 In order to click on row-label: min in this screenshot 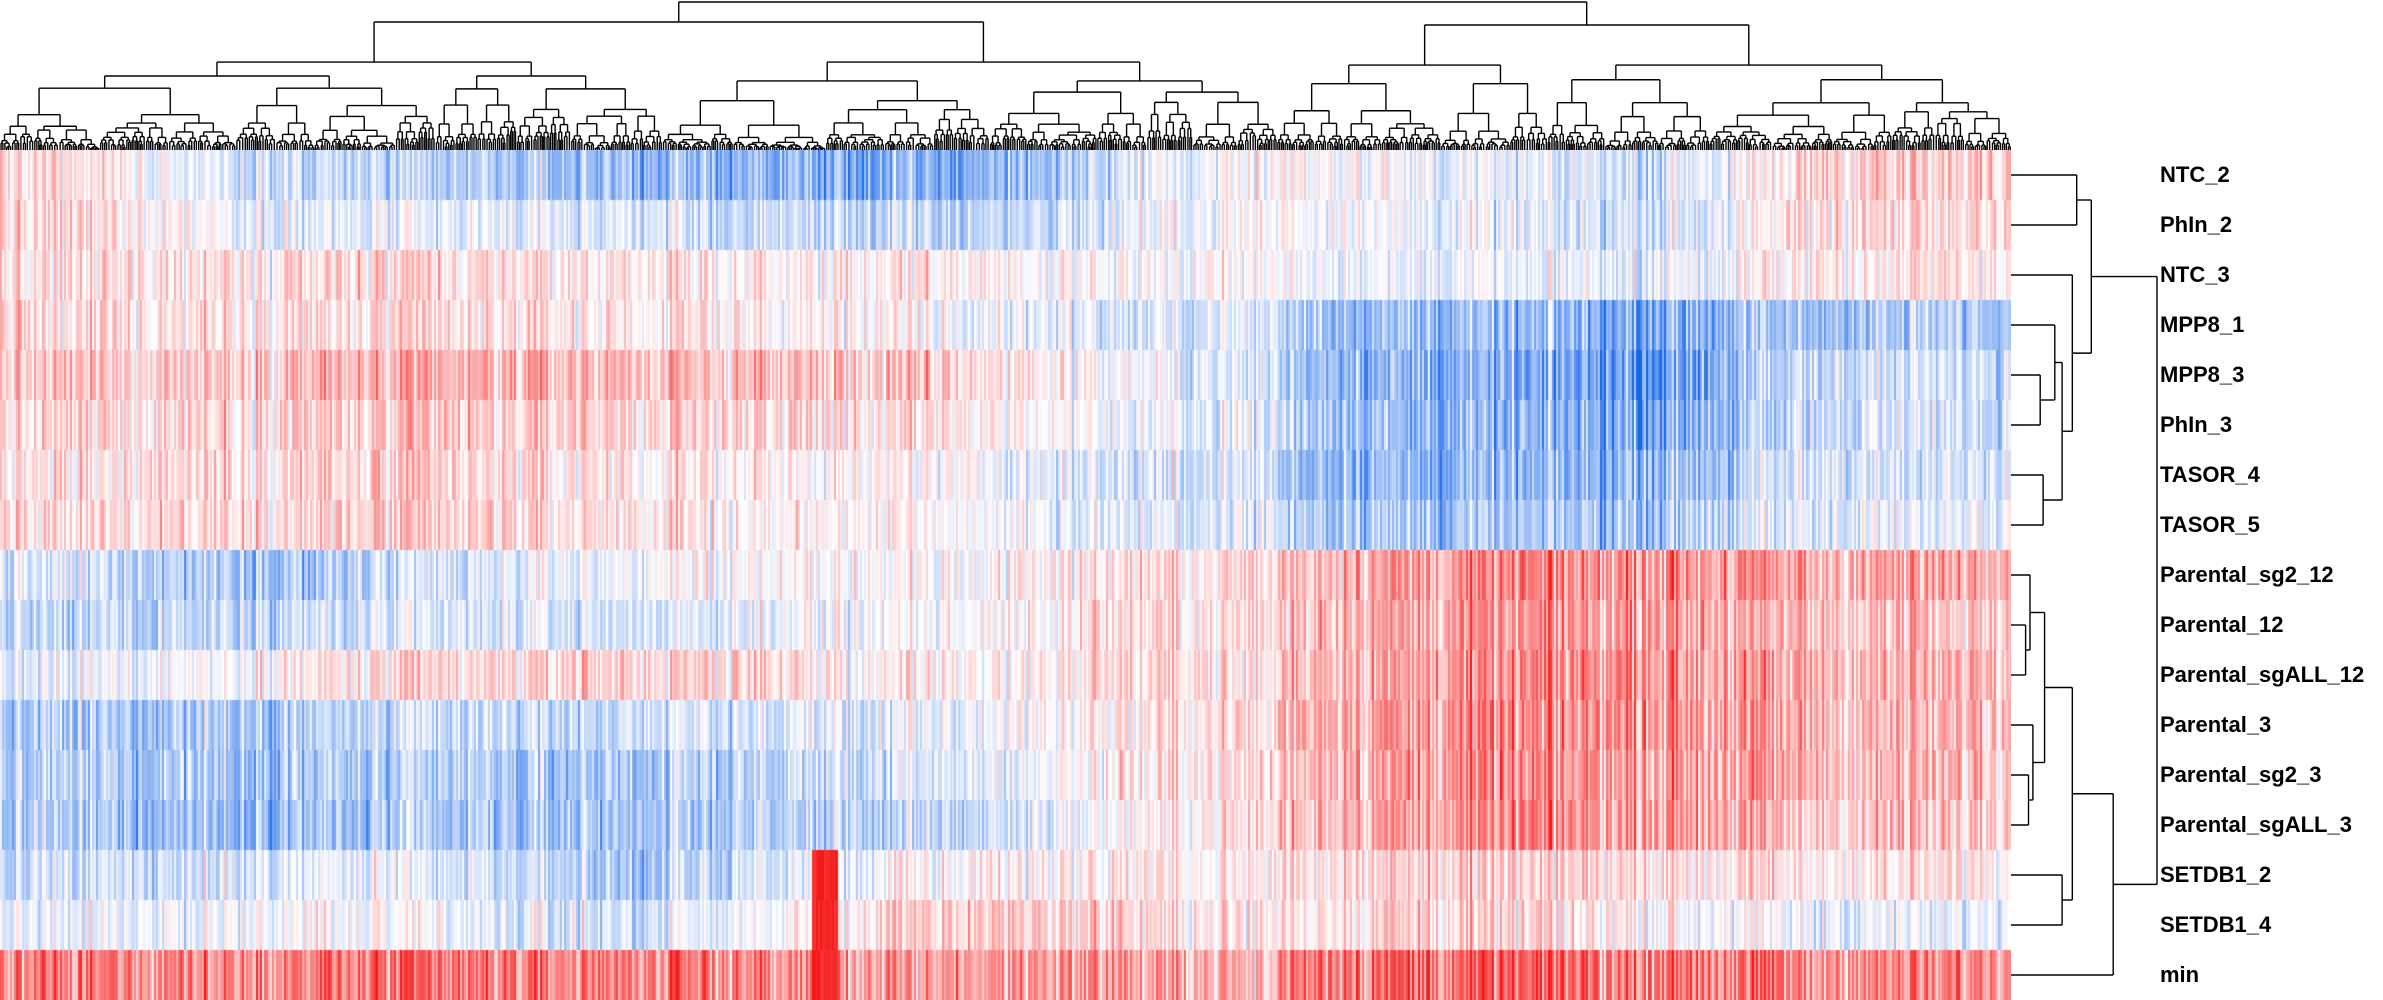, I will do `click(2180, 974)`.